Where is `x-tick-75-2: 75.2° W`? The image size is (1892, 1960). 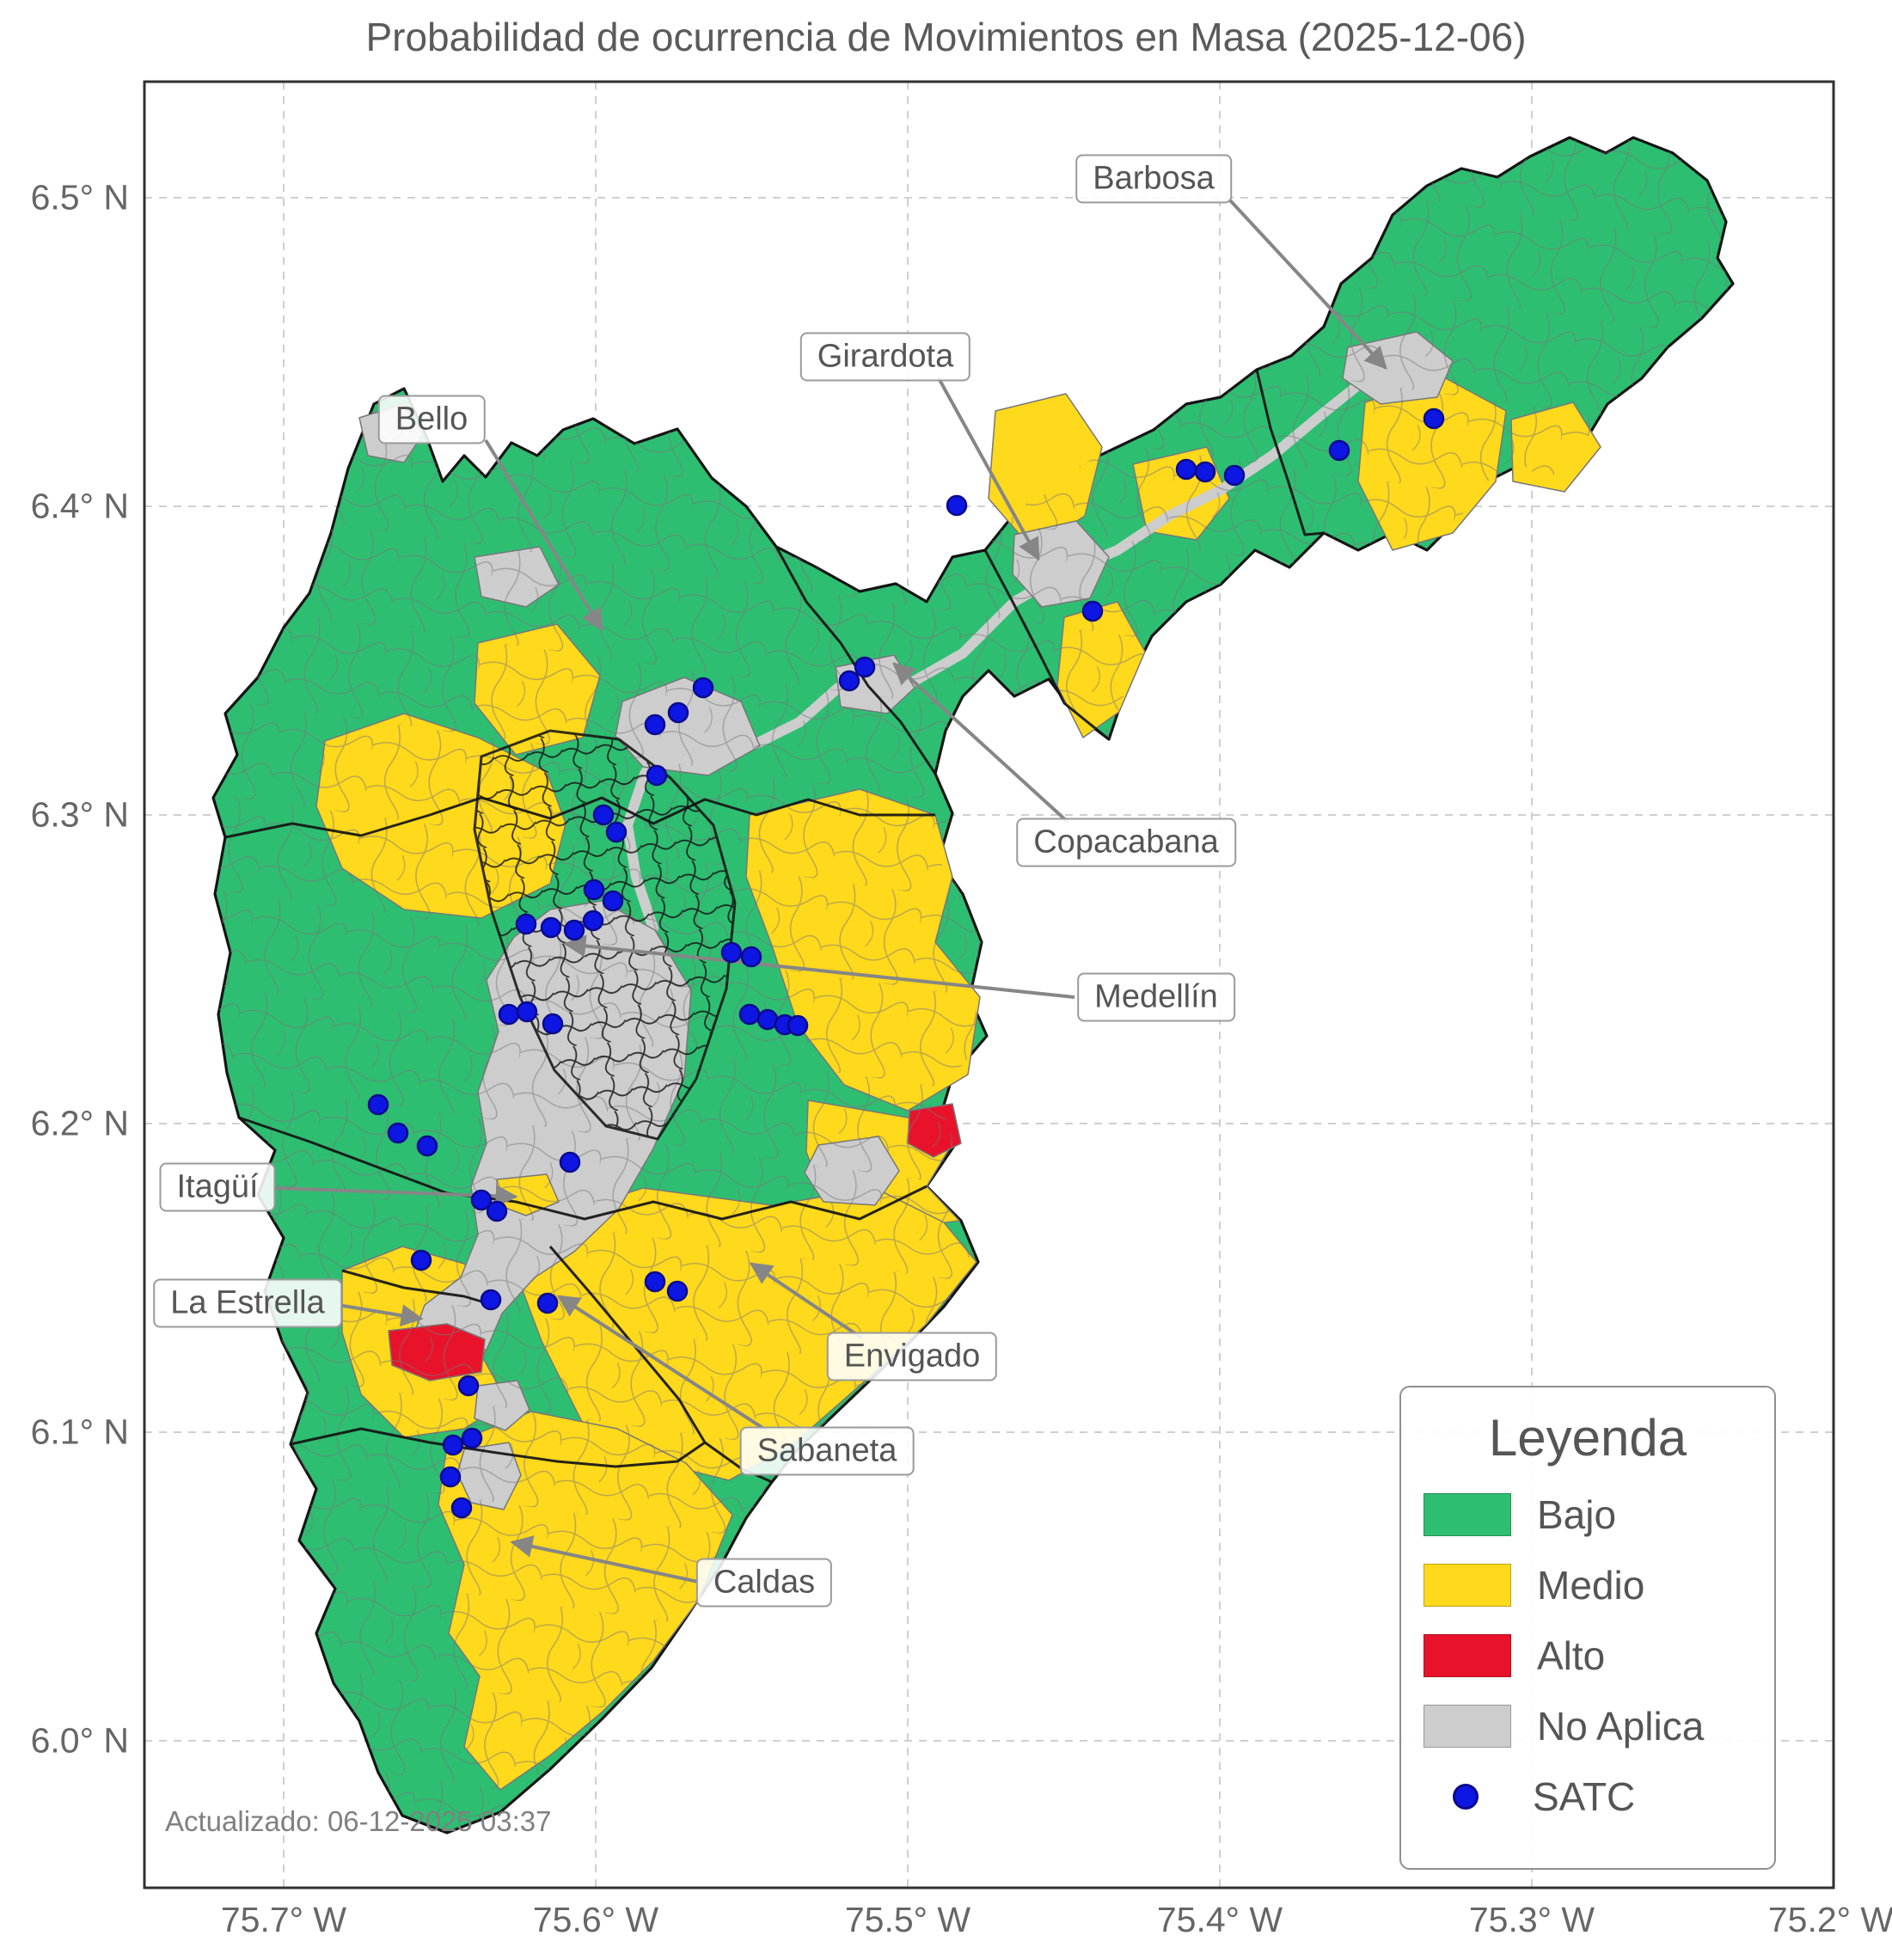 x-tick-75-2: 75.2° W is located at coordinates (1829, 1920).